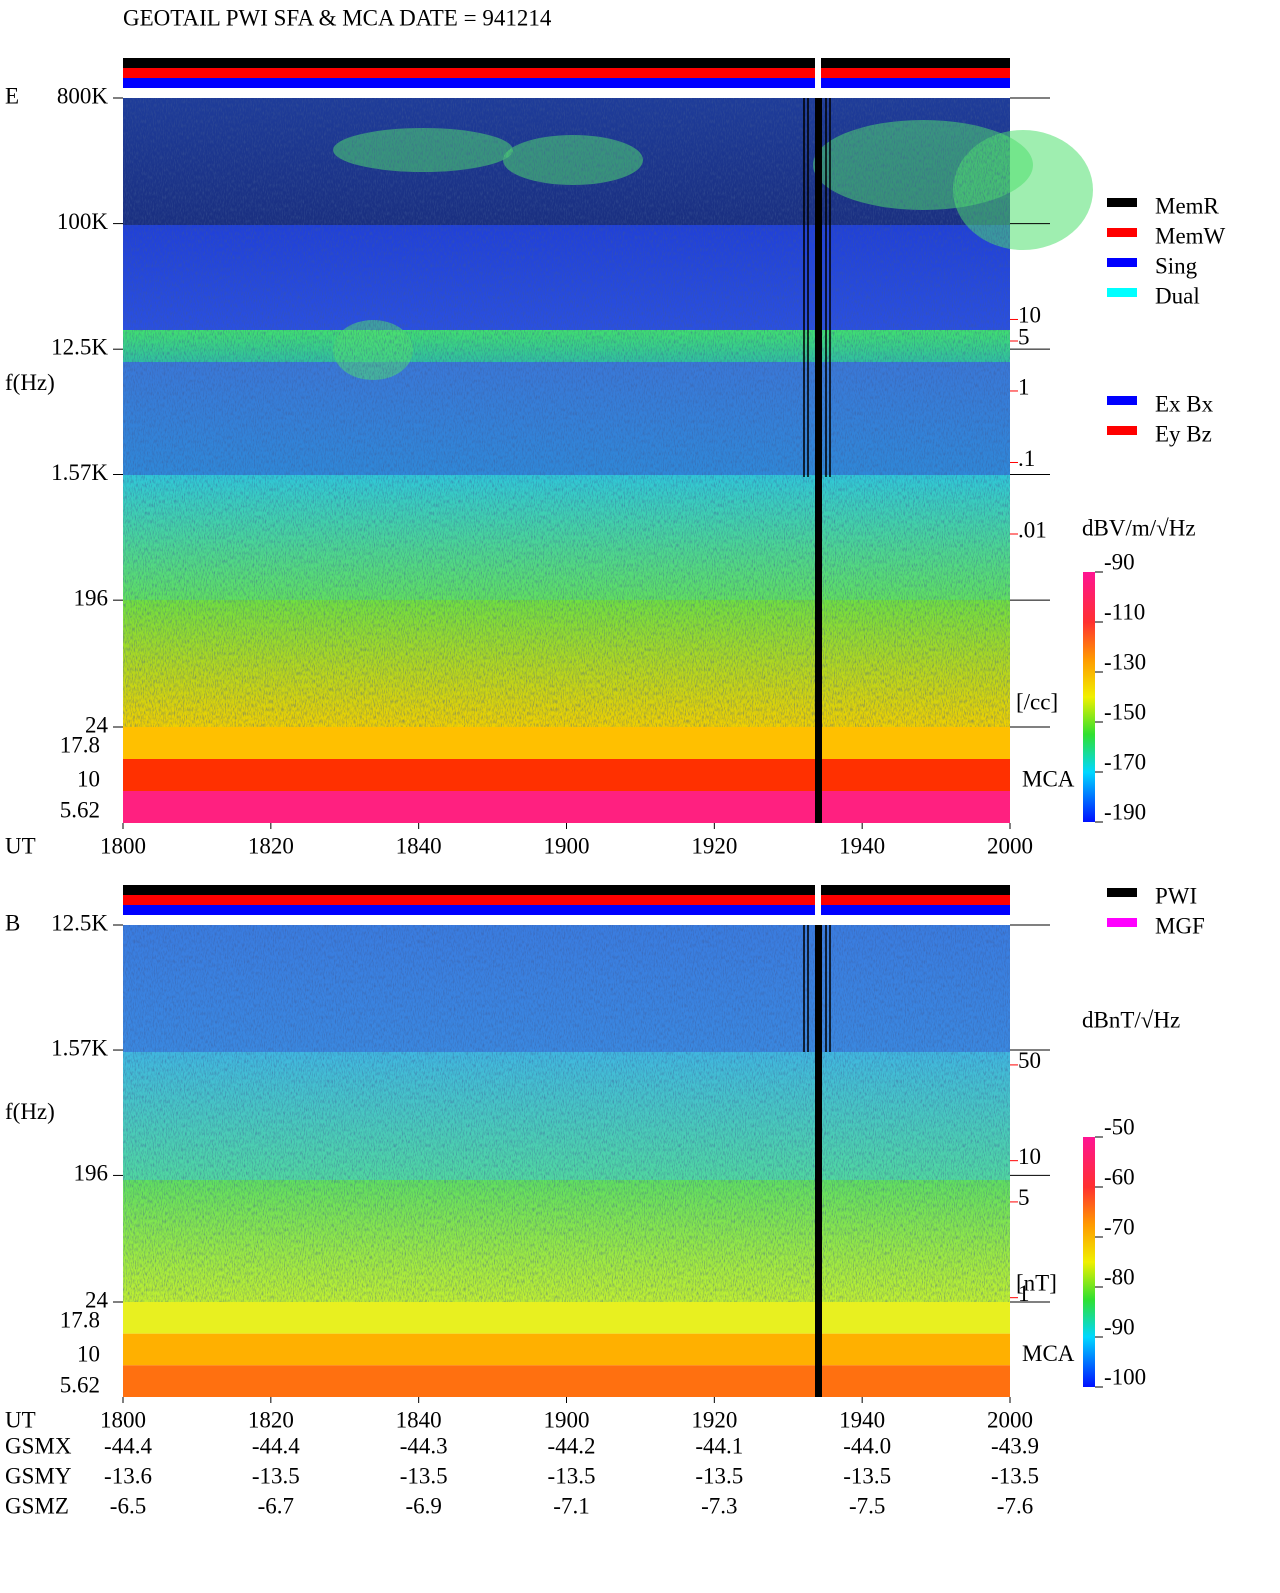 Image resolution: width=1280 pixels, height=1593 pixels. Describe the element at coordinates (128, 1505) in the screenshot. I see `orbit-value: -6.5` at that location.